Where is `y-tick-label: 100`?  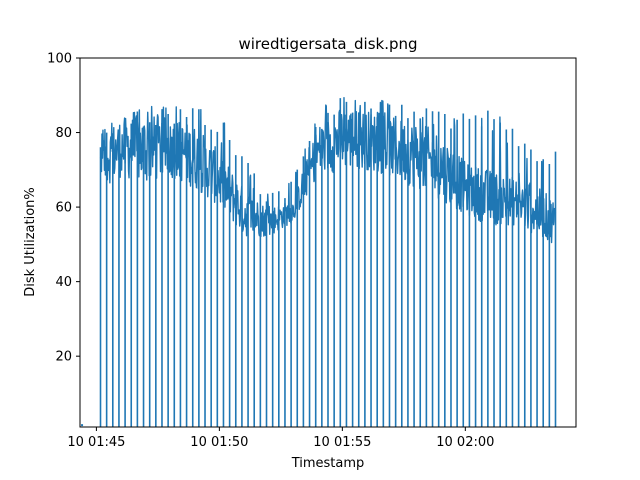
y-tick-label: 100 is located at coordinates (59, 59).